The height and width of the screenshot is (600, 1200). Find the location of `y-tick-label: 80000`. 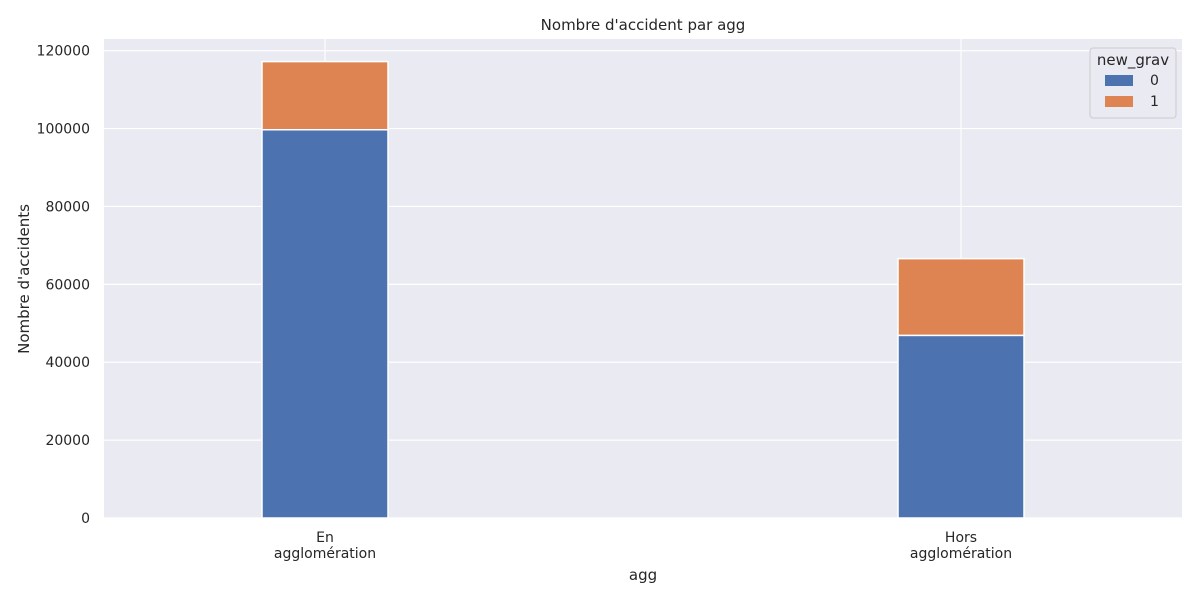

y-tick-label: 80000 is located at coordinates (67, 207).